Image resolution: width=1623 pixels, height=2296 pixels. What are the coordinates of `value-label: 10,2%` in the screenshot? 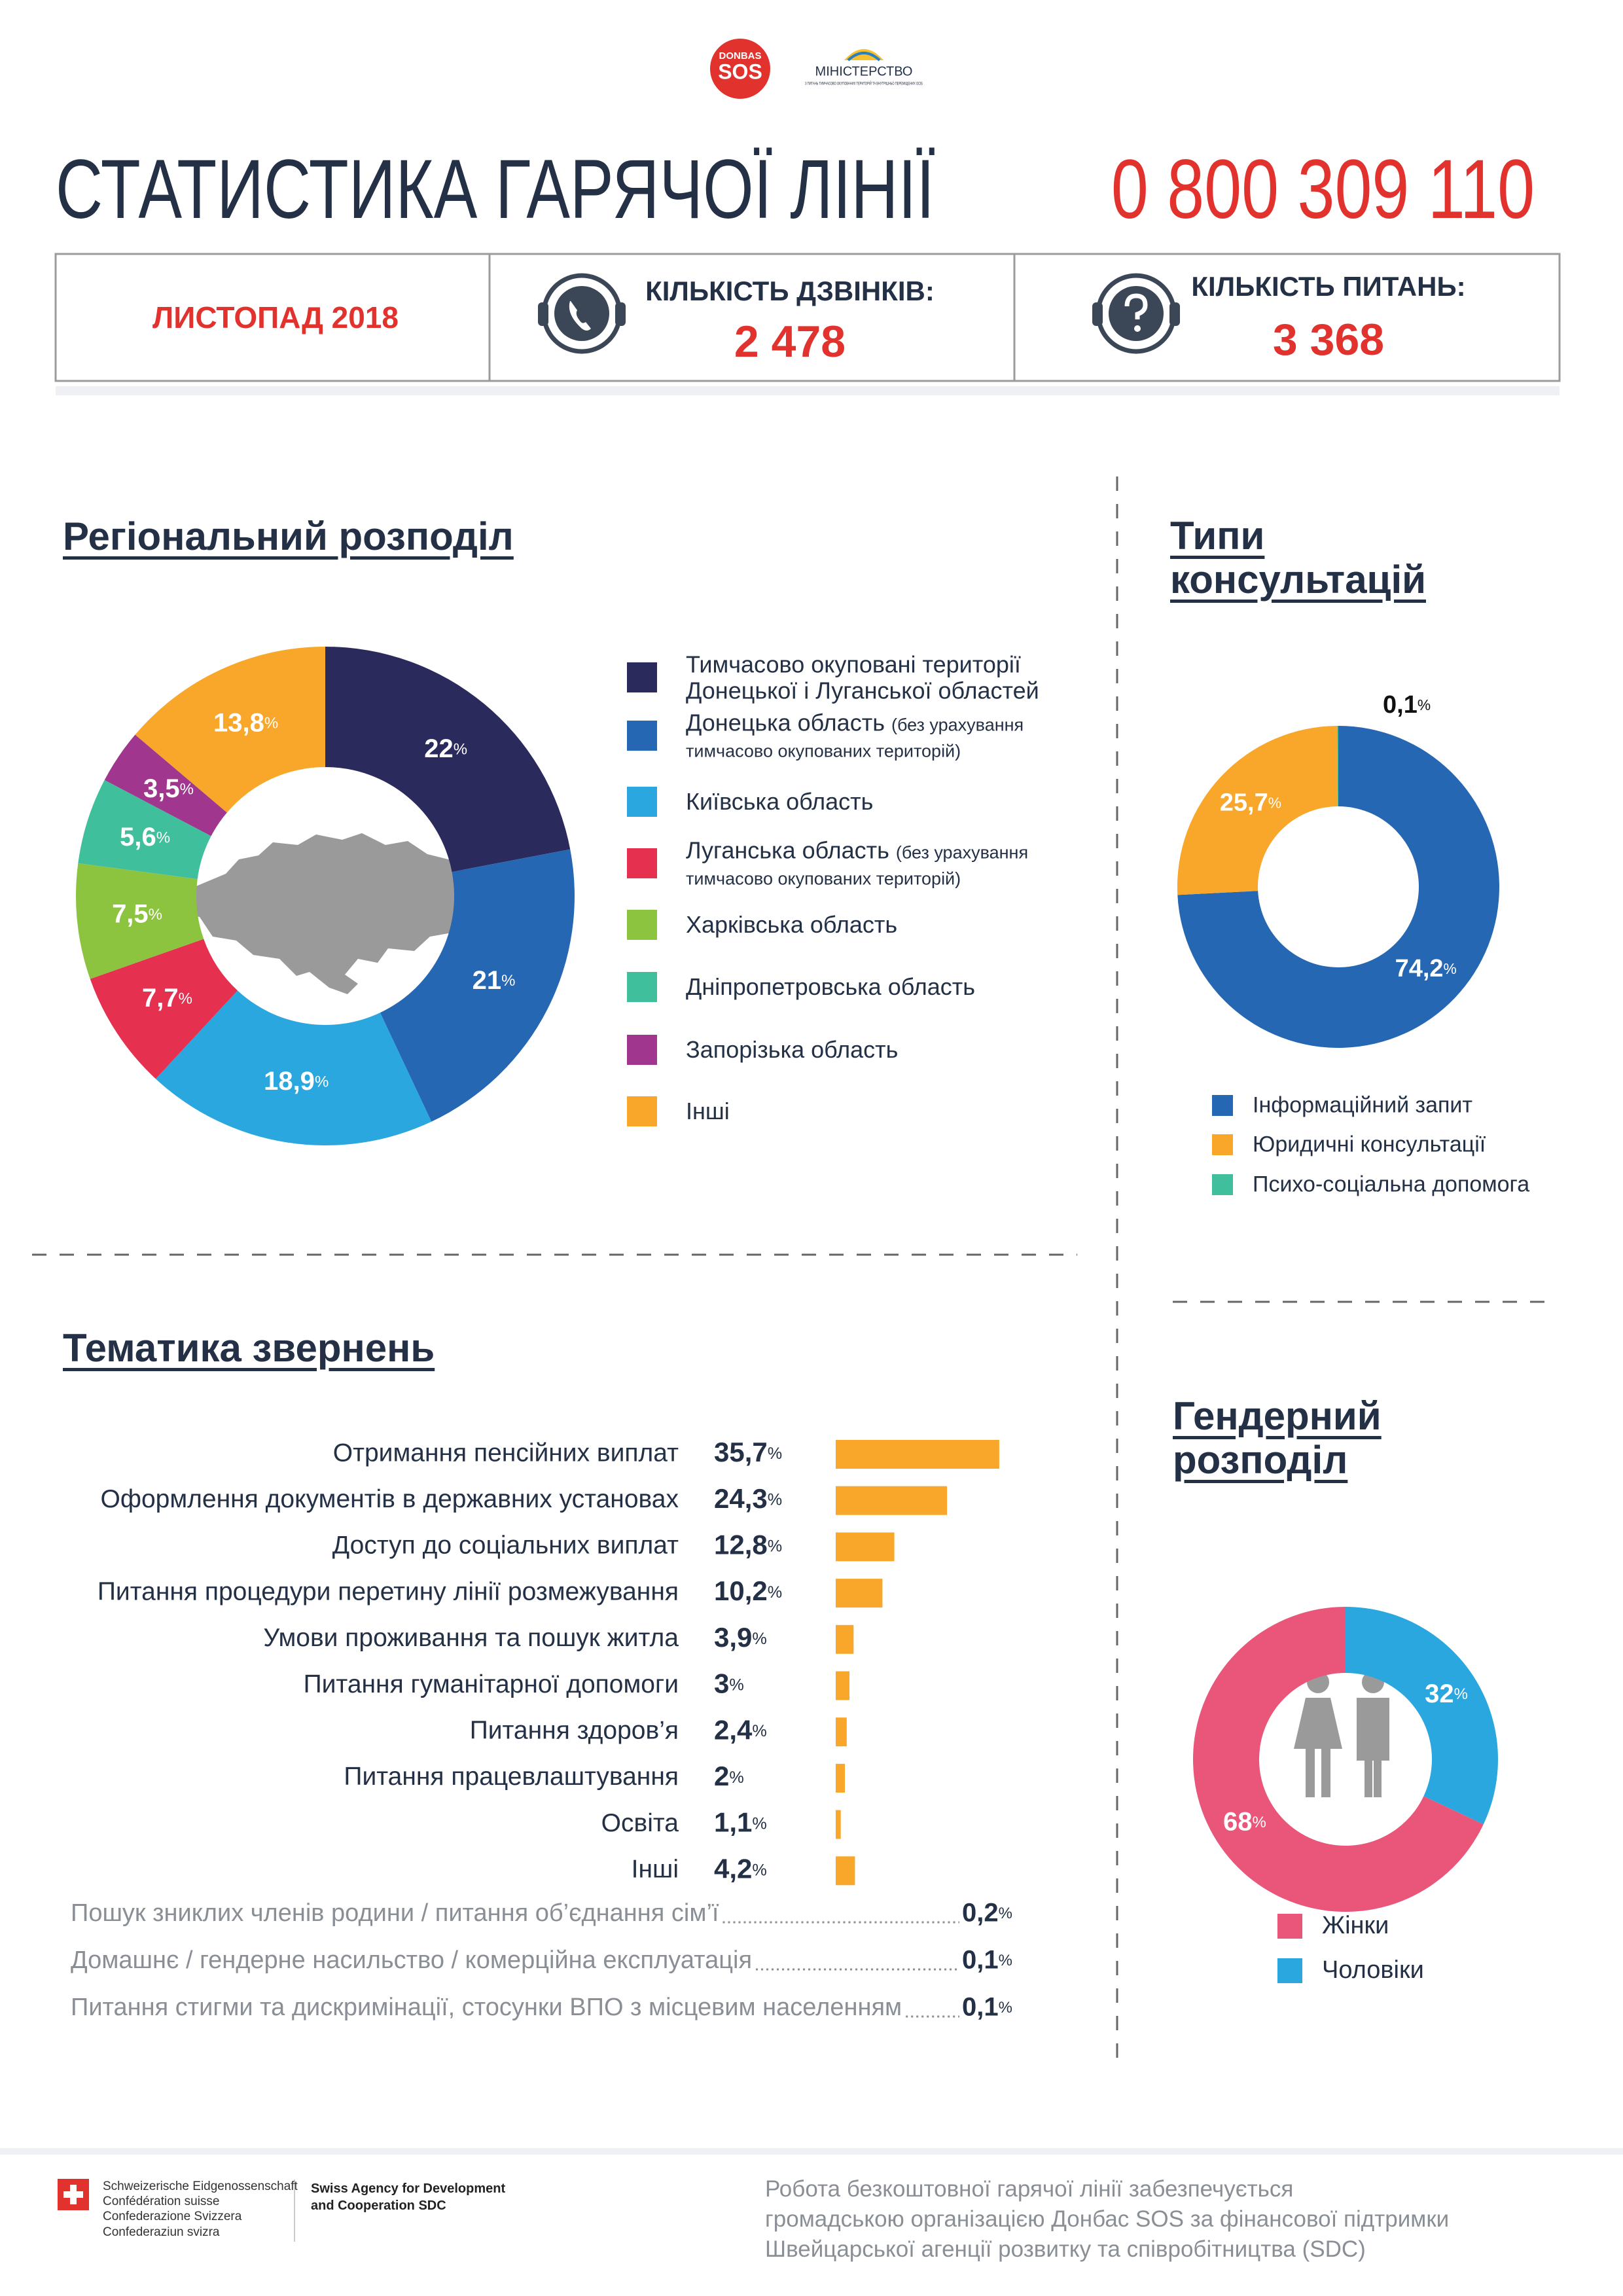 It's located at (748, 1590).